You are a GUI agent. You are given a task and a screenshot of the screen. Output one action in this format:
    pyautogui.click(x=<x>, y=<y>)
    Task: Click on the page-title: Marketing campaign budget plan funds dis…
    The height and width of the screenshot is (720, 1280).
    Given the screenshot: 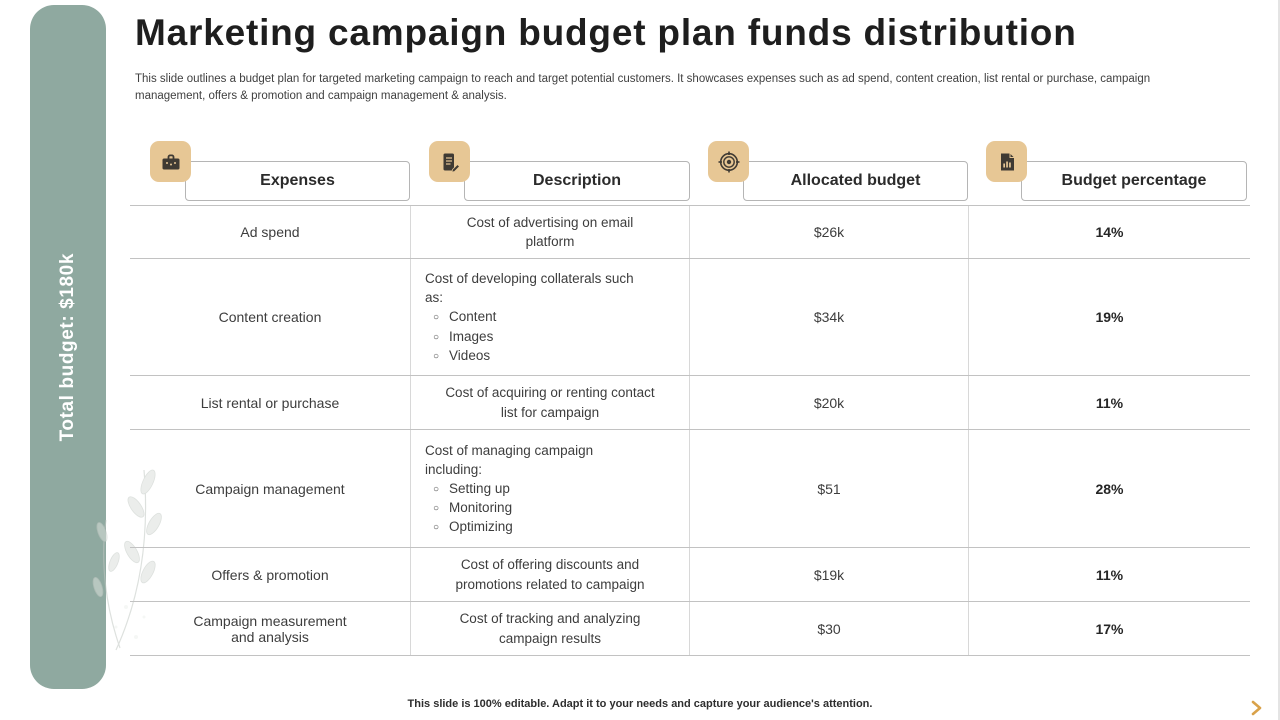 What is the action you would take?
    pyautogui.click(x=606, y=32)
    